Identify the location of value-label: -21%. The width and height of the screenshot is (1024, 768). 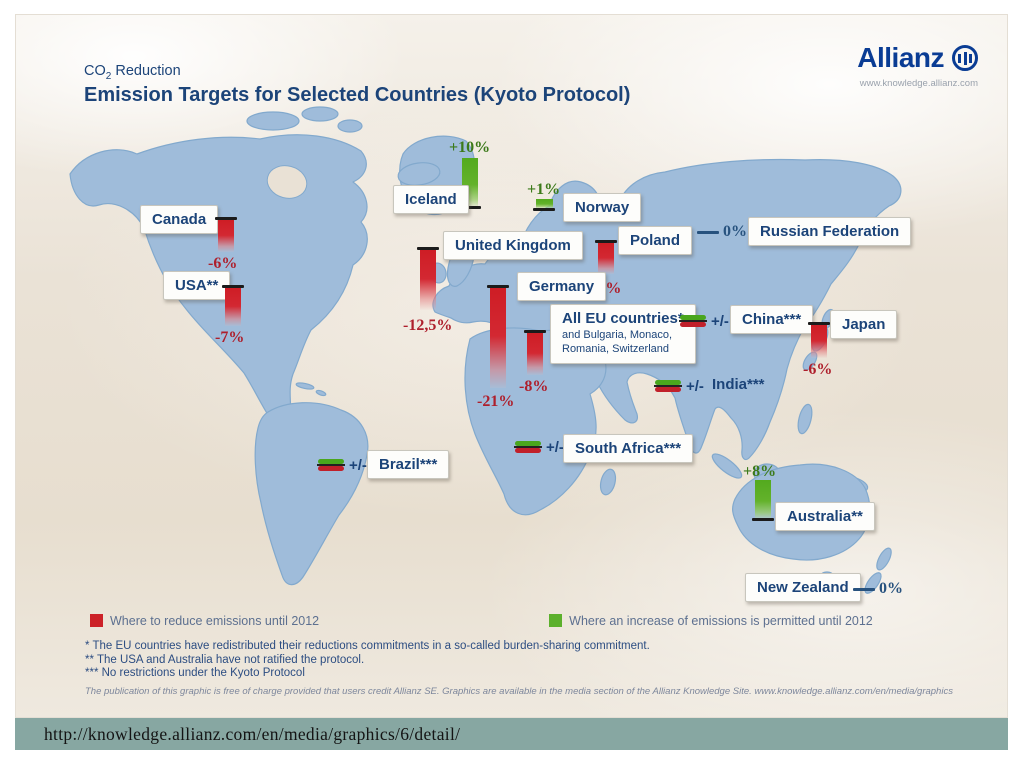
(496, 401).